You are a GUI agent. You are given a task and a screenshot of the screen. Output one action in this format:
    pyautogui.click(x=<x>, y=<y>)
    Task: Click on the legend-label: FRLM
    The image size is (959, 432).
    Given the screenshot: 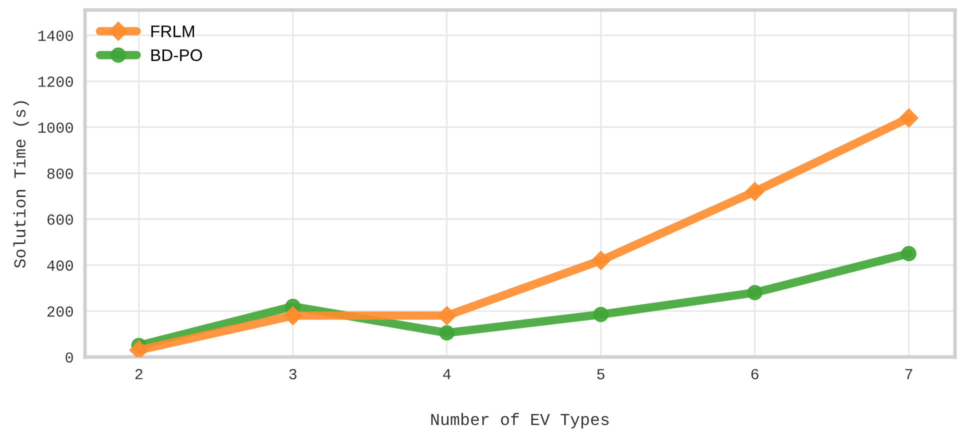 What is the action you would take?
    pyautogui.click(x=172, y=32)
    